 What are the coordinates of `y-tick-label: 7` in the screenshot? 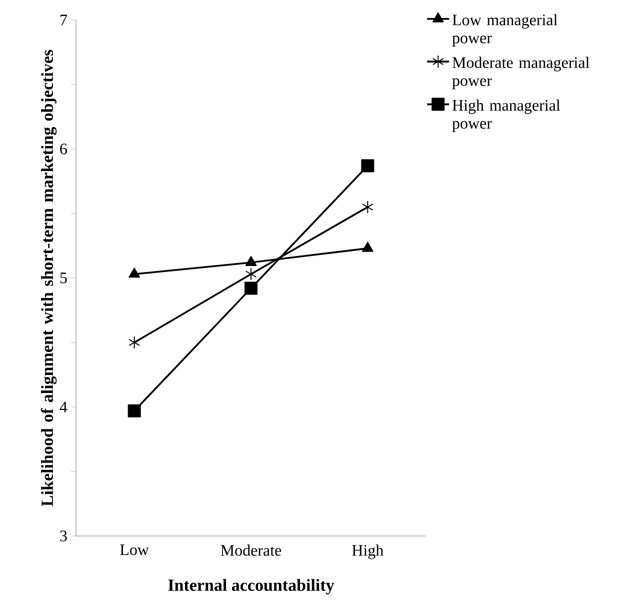 It's located at (64, 20).